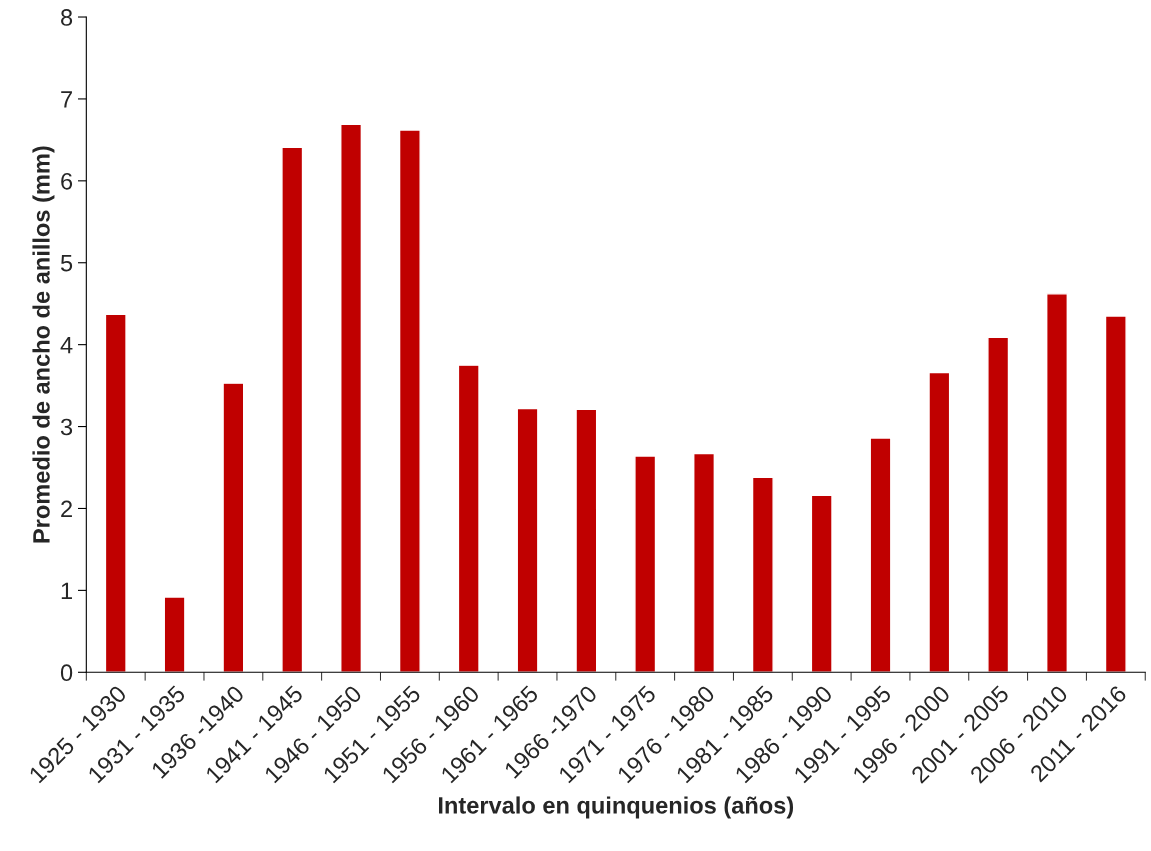 The image size is (1151, 851). I want to click on y-tick-label: 6, so click(67, 181).